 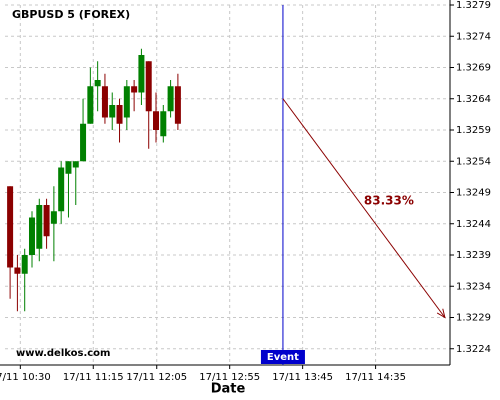 I want to click on event-label: Event, so click(x=283, y=357).